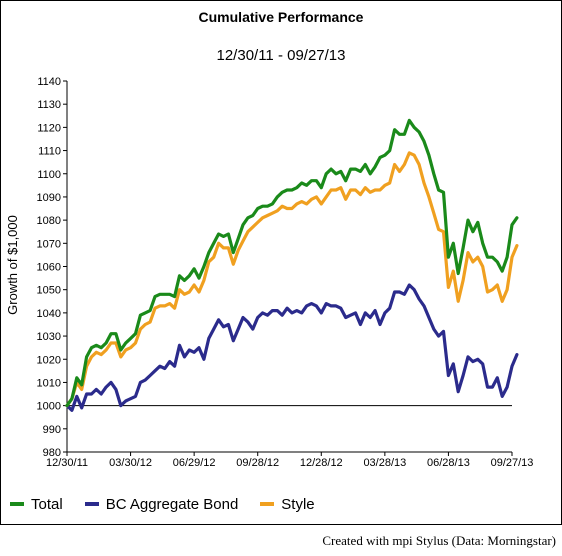 The height and width of the screenshot is (556, 562). What do you see at coordinates (47, 504) in the screenshot?
I see `legend-label: Total` at bounding box center [47, 504].